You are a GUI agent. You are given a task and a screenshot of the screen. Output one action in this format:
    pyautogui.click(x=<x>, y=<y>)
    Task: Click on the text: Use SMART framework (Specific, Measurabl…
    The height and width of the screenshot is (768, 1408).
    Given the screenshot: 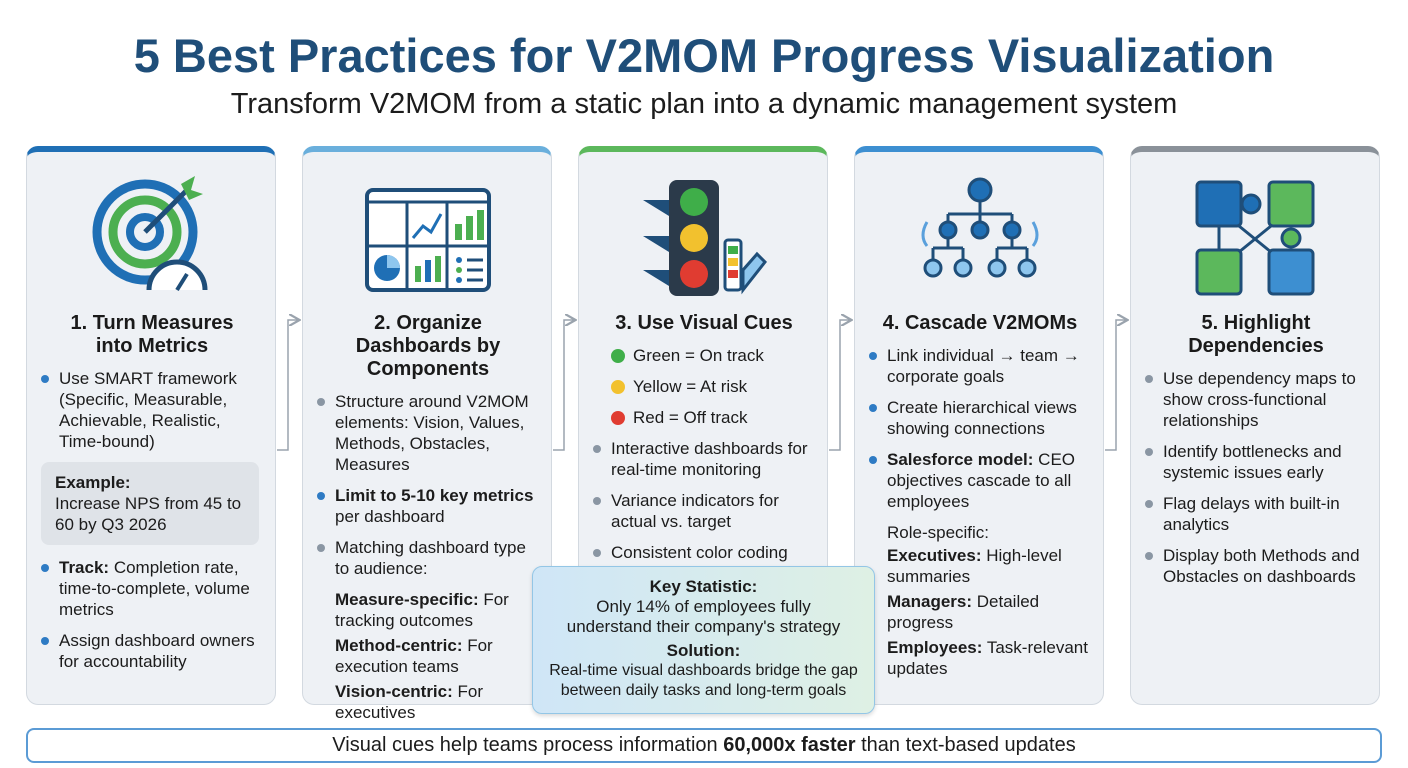 What is the action you would take?
    pyautogui.click(x=148, y=410)
    